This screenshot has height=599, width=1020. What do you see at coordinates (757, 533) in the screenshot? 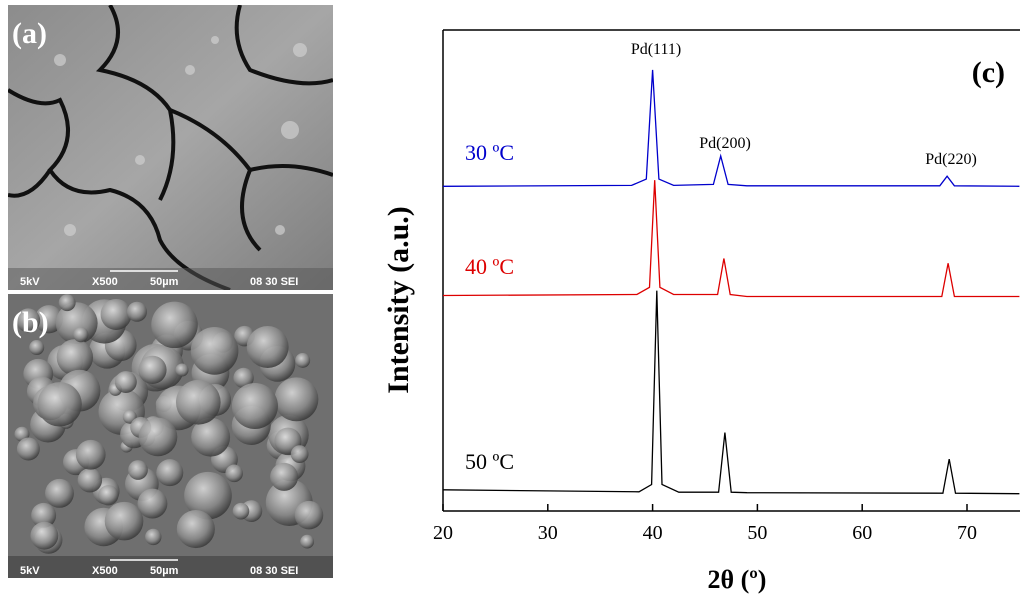
I see `x-tick-label: 50` at bounding box center [757, 533].